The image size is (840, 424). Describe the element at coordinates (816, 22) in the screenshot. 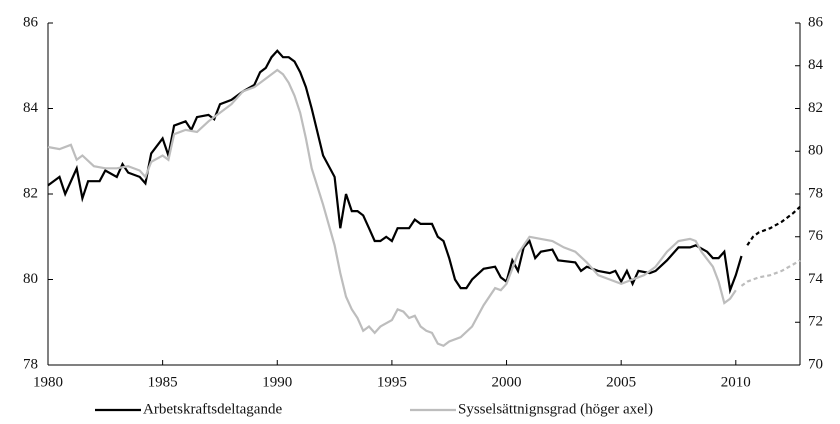

I see `y2-tick-label: 86` at that location.